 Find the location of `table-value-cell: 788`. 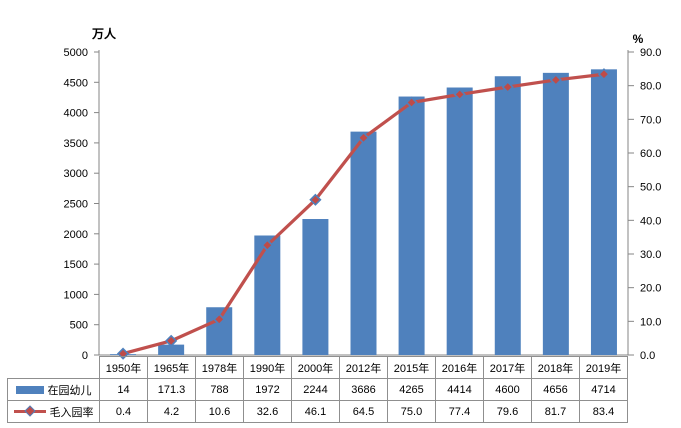

table-value-cell: 788 is located at coordinates (219, 389).